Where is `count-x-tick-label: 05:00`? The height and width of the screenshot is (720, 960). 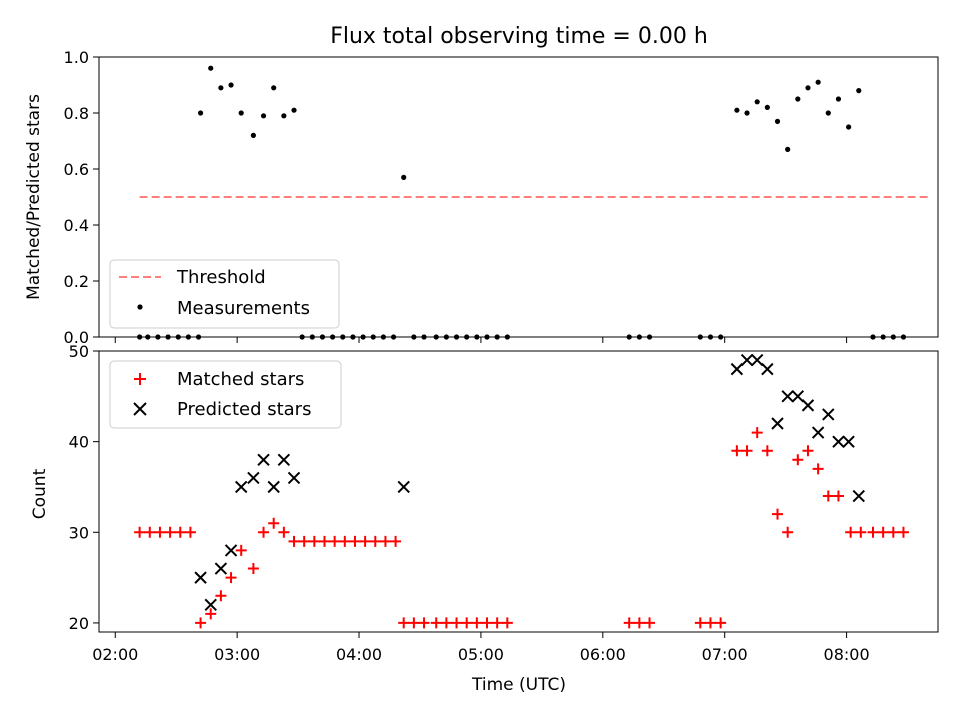 count-x-tick-label: 05:00 is located at coordinates (481, 654).